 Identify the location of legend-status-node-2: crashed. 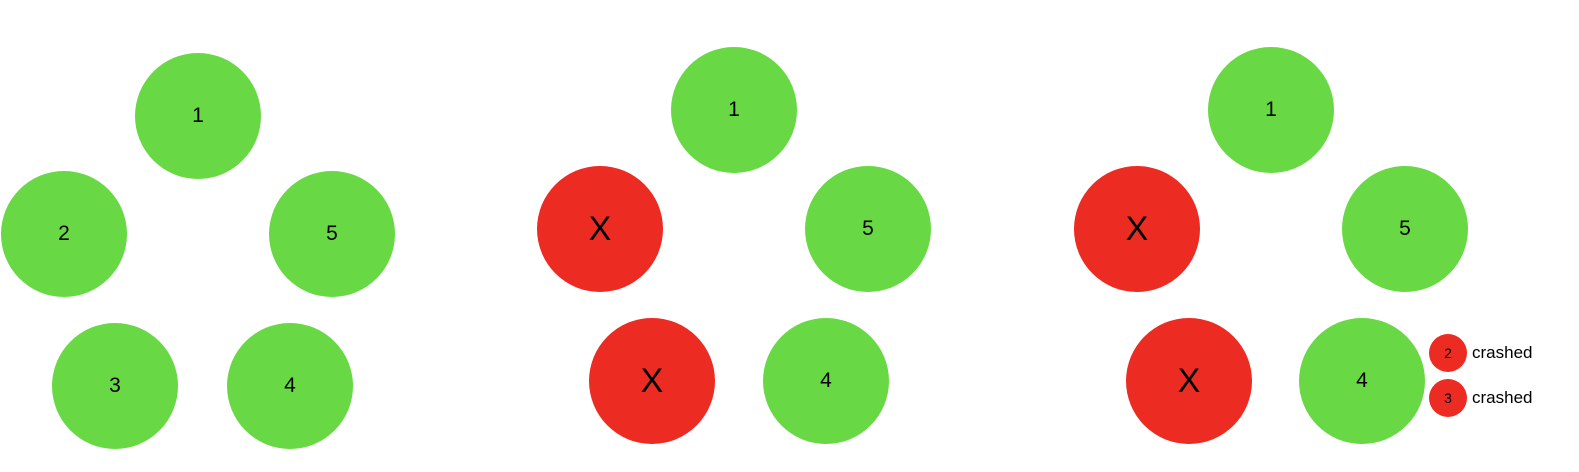
(1502, 352).